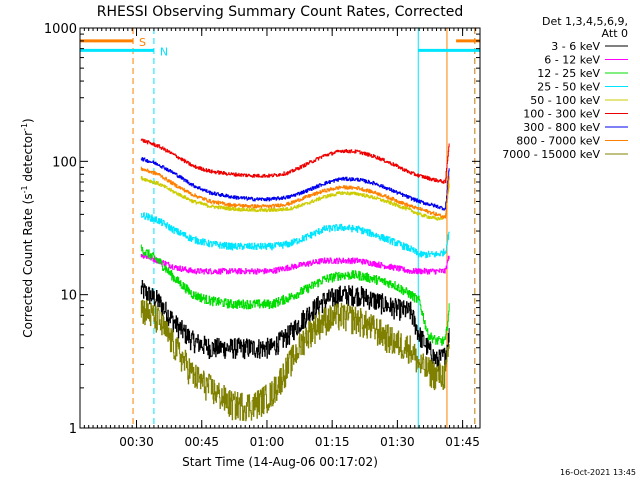  What do you see at coordinates (585, 21) in the screenshot?
I see `legend-header-line-1: Det 1,3,4,5,6,9,` at bounding box center [585, 21].